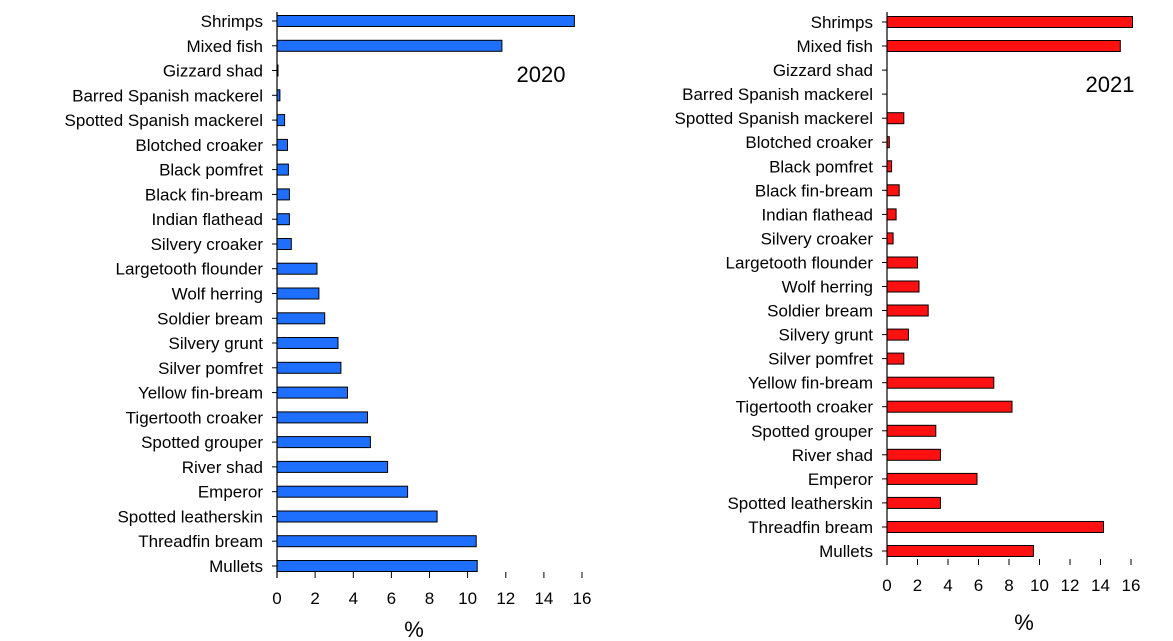 The height and width of the screenshot is (641, 1173). What do you see at coordinates (414, 629) in the screenshot?
I see `x-axis-title: %` at bounding box center [414, 629].